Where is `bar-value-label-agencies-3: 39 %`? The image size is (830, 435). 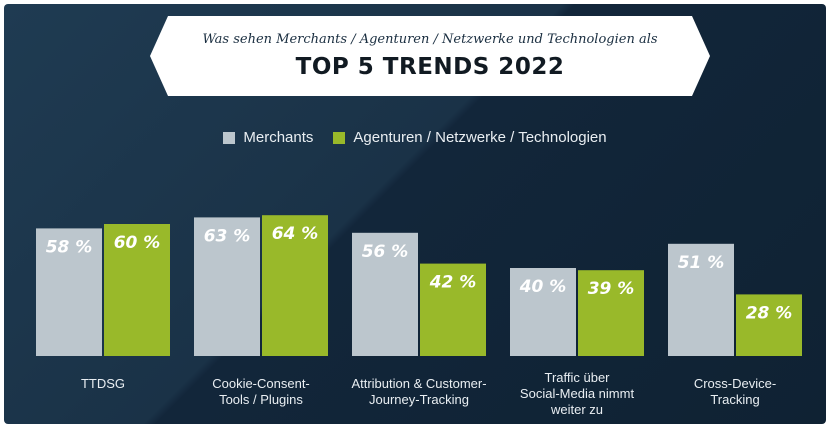
bar-value-label-agencies-3: 39 % is located at coordinates (611, 289).